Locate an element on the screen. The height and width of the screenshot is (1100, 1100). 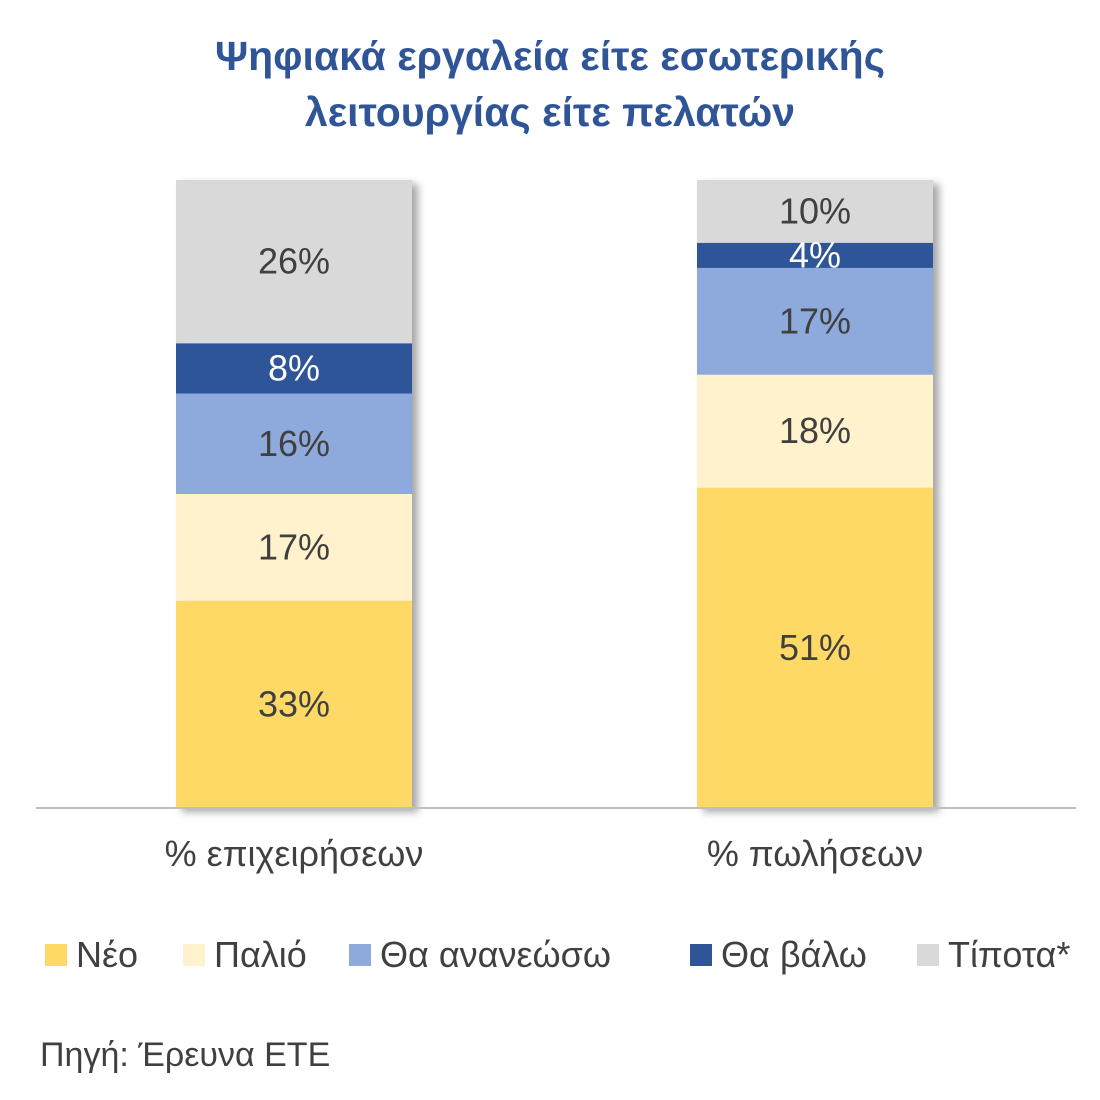
legend-item: Θα ανανεώσω is located at coordinates (480, 954).